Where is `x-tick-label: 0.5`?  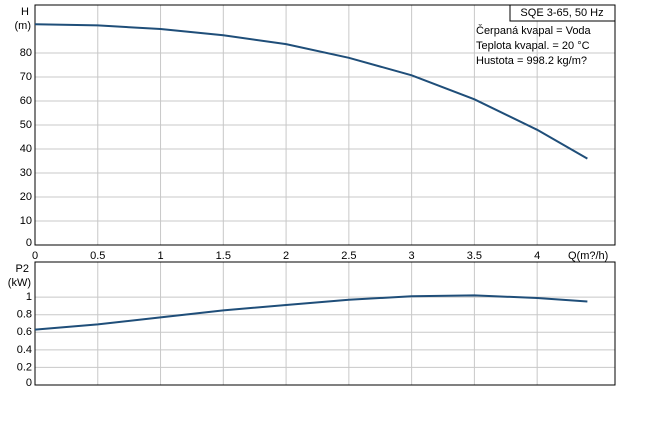 x-tick-label: 0.5 is located at coordinates (97, 256).